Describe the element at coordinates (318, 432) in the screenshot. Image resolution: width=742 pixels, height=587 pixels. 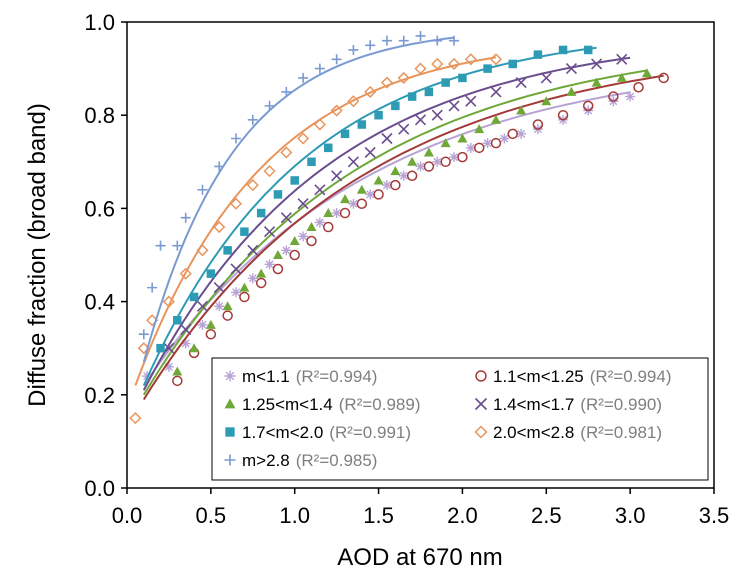
I see `legend-item-4: 1.7<m<2.0 (R²=0.991)` at that location.